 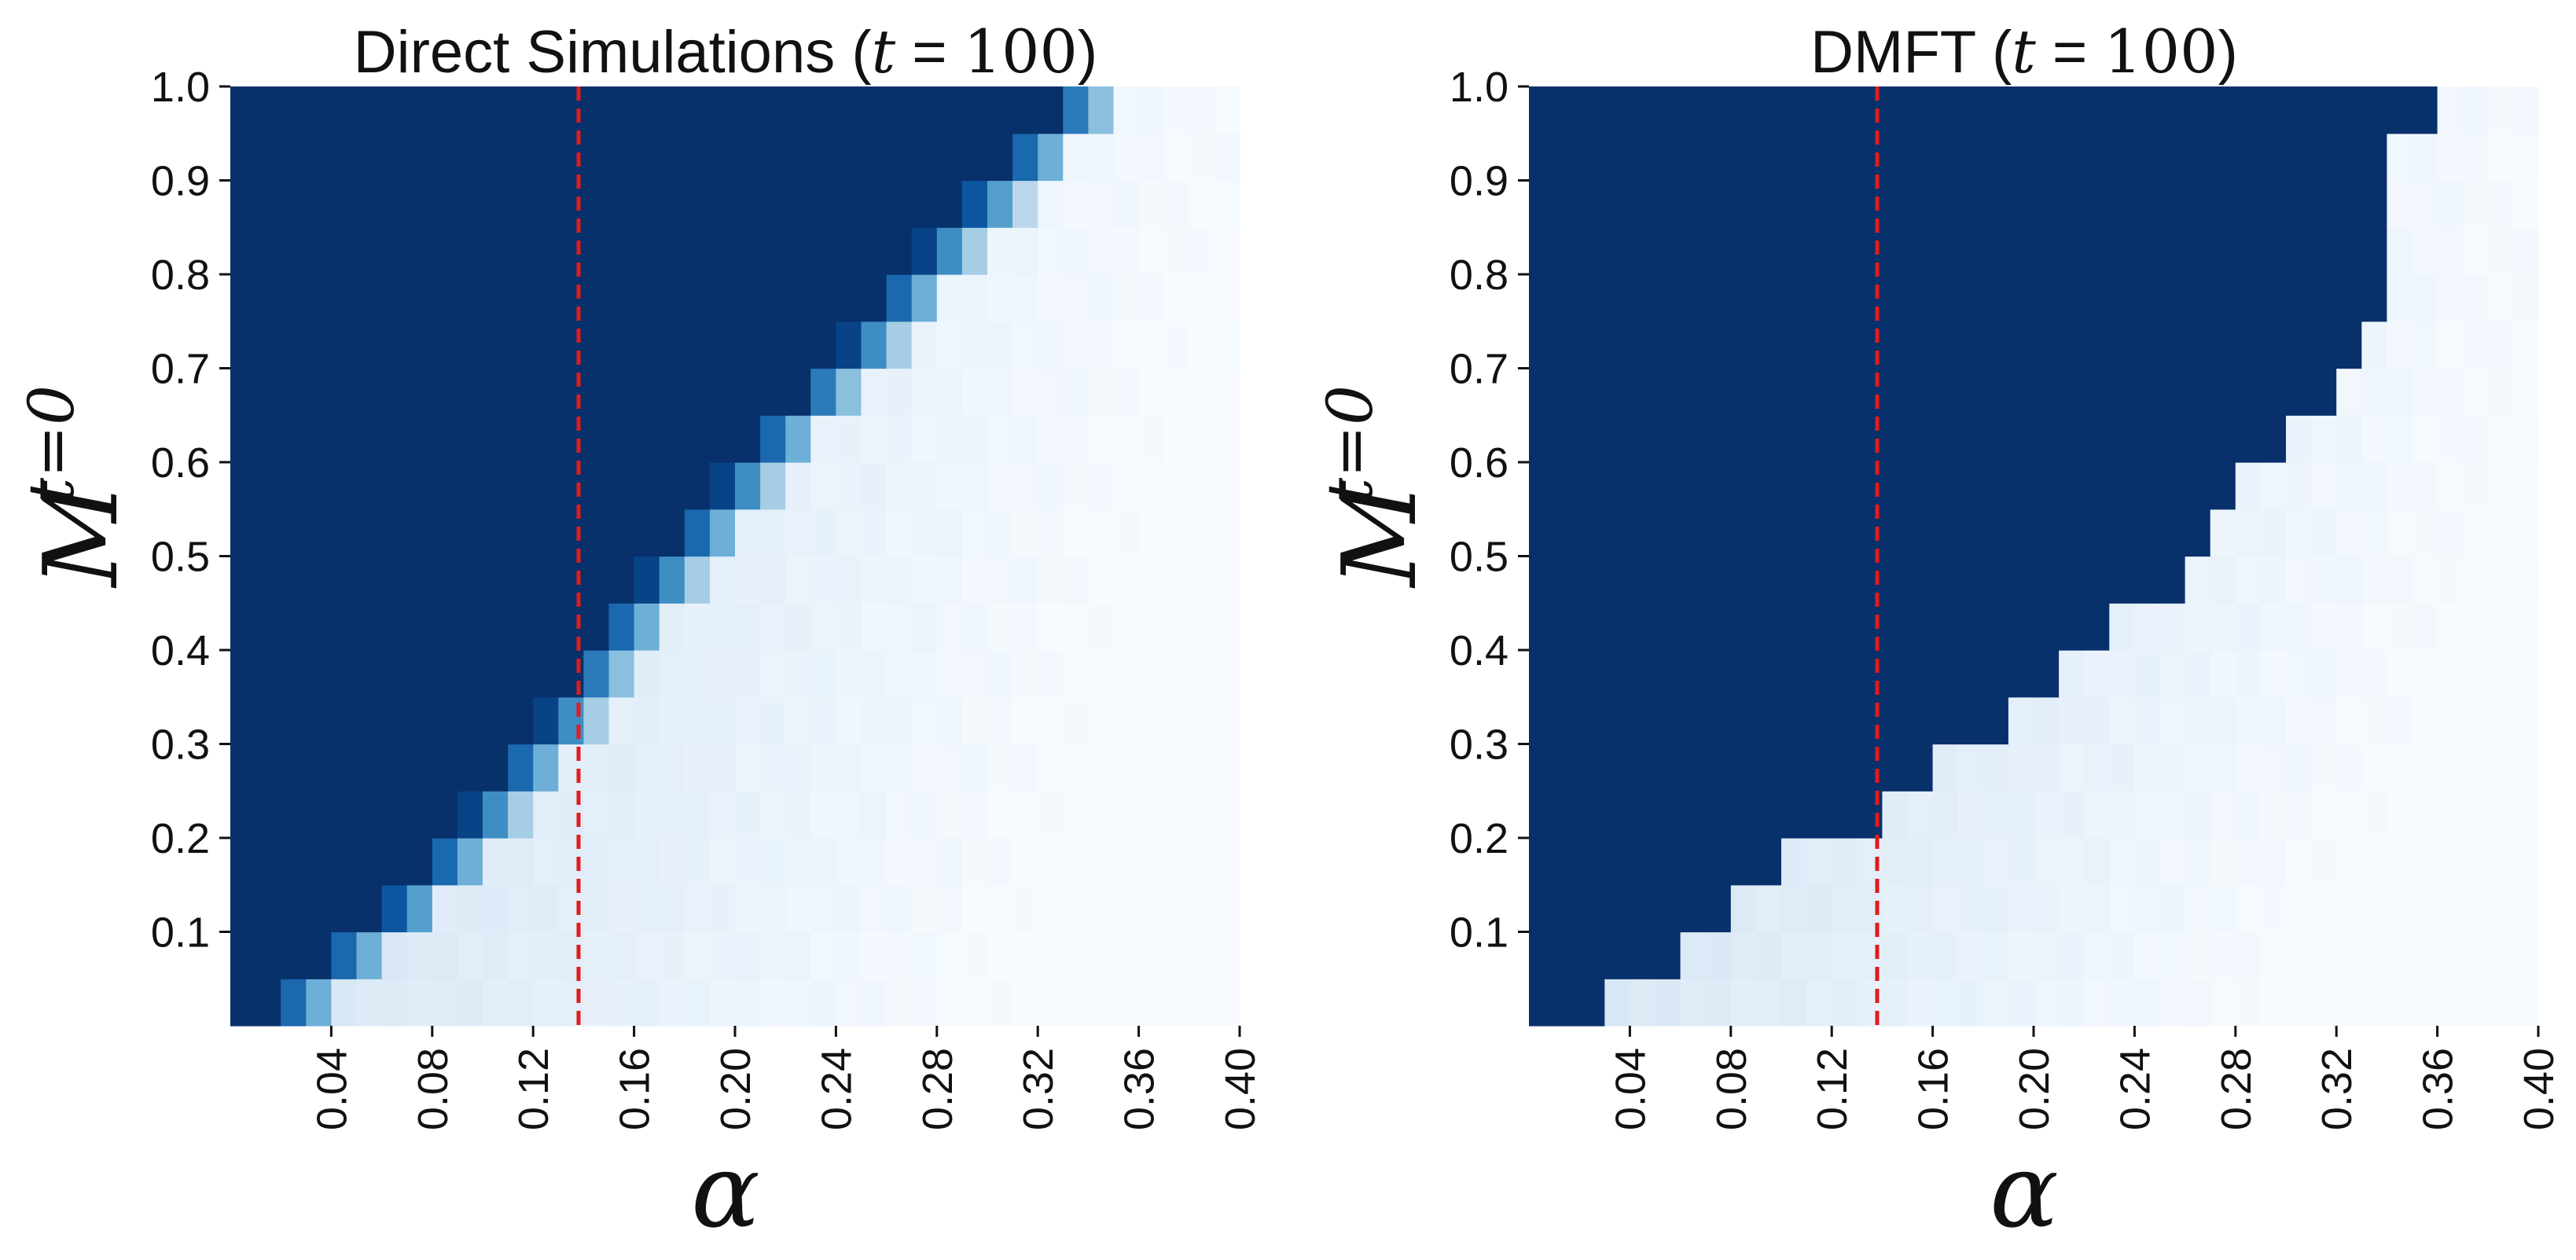 What do you see at coordinates (78, 487) in the screenshot?
I see `y-axis-label: M t=0` at bounding box center [78, 487].